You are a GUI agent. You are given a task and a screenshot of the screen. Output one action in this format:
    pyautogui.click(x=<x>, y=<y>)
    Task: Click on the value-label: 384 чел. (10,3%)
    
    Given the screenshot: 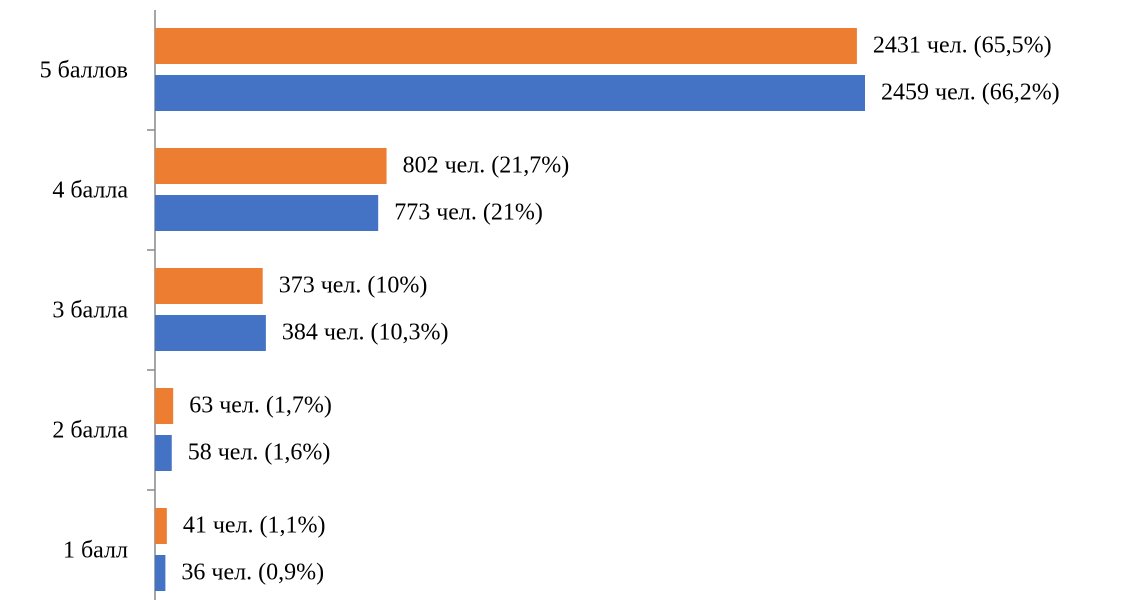 What is the action you would take?
    pyautogui.click(x=365, y=333)
    